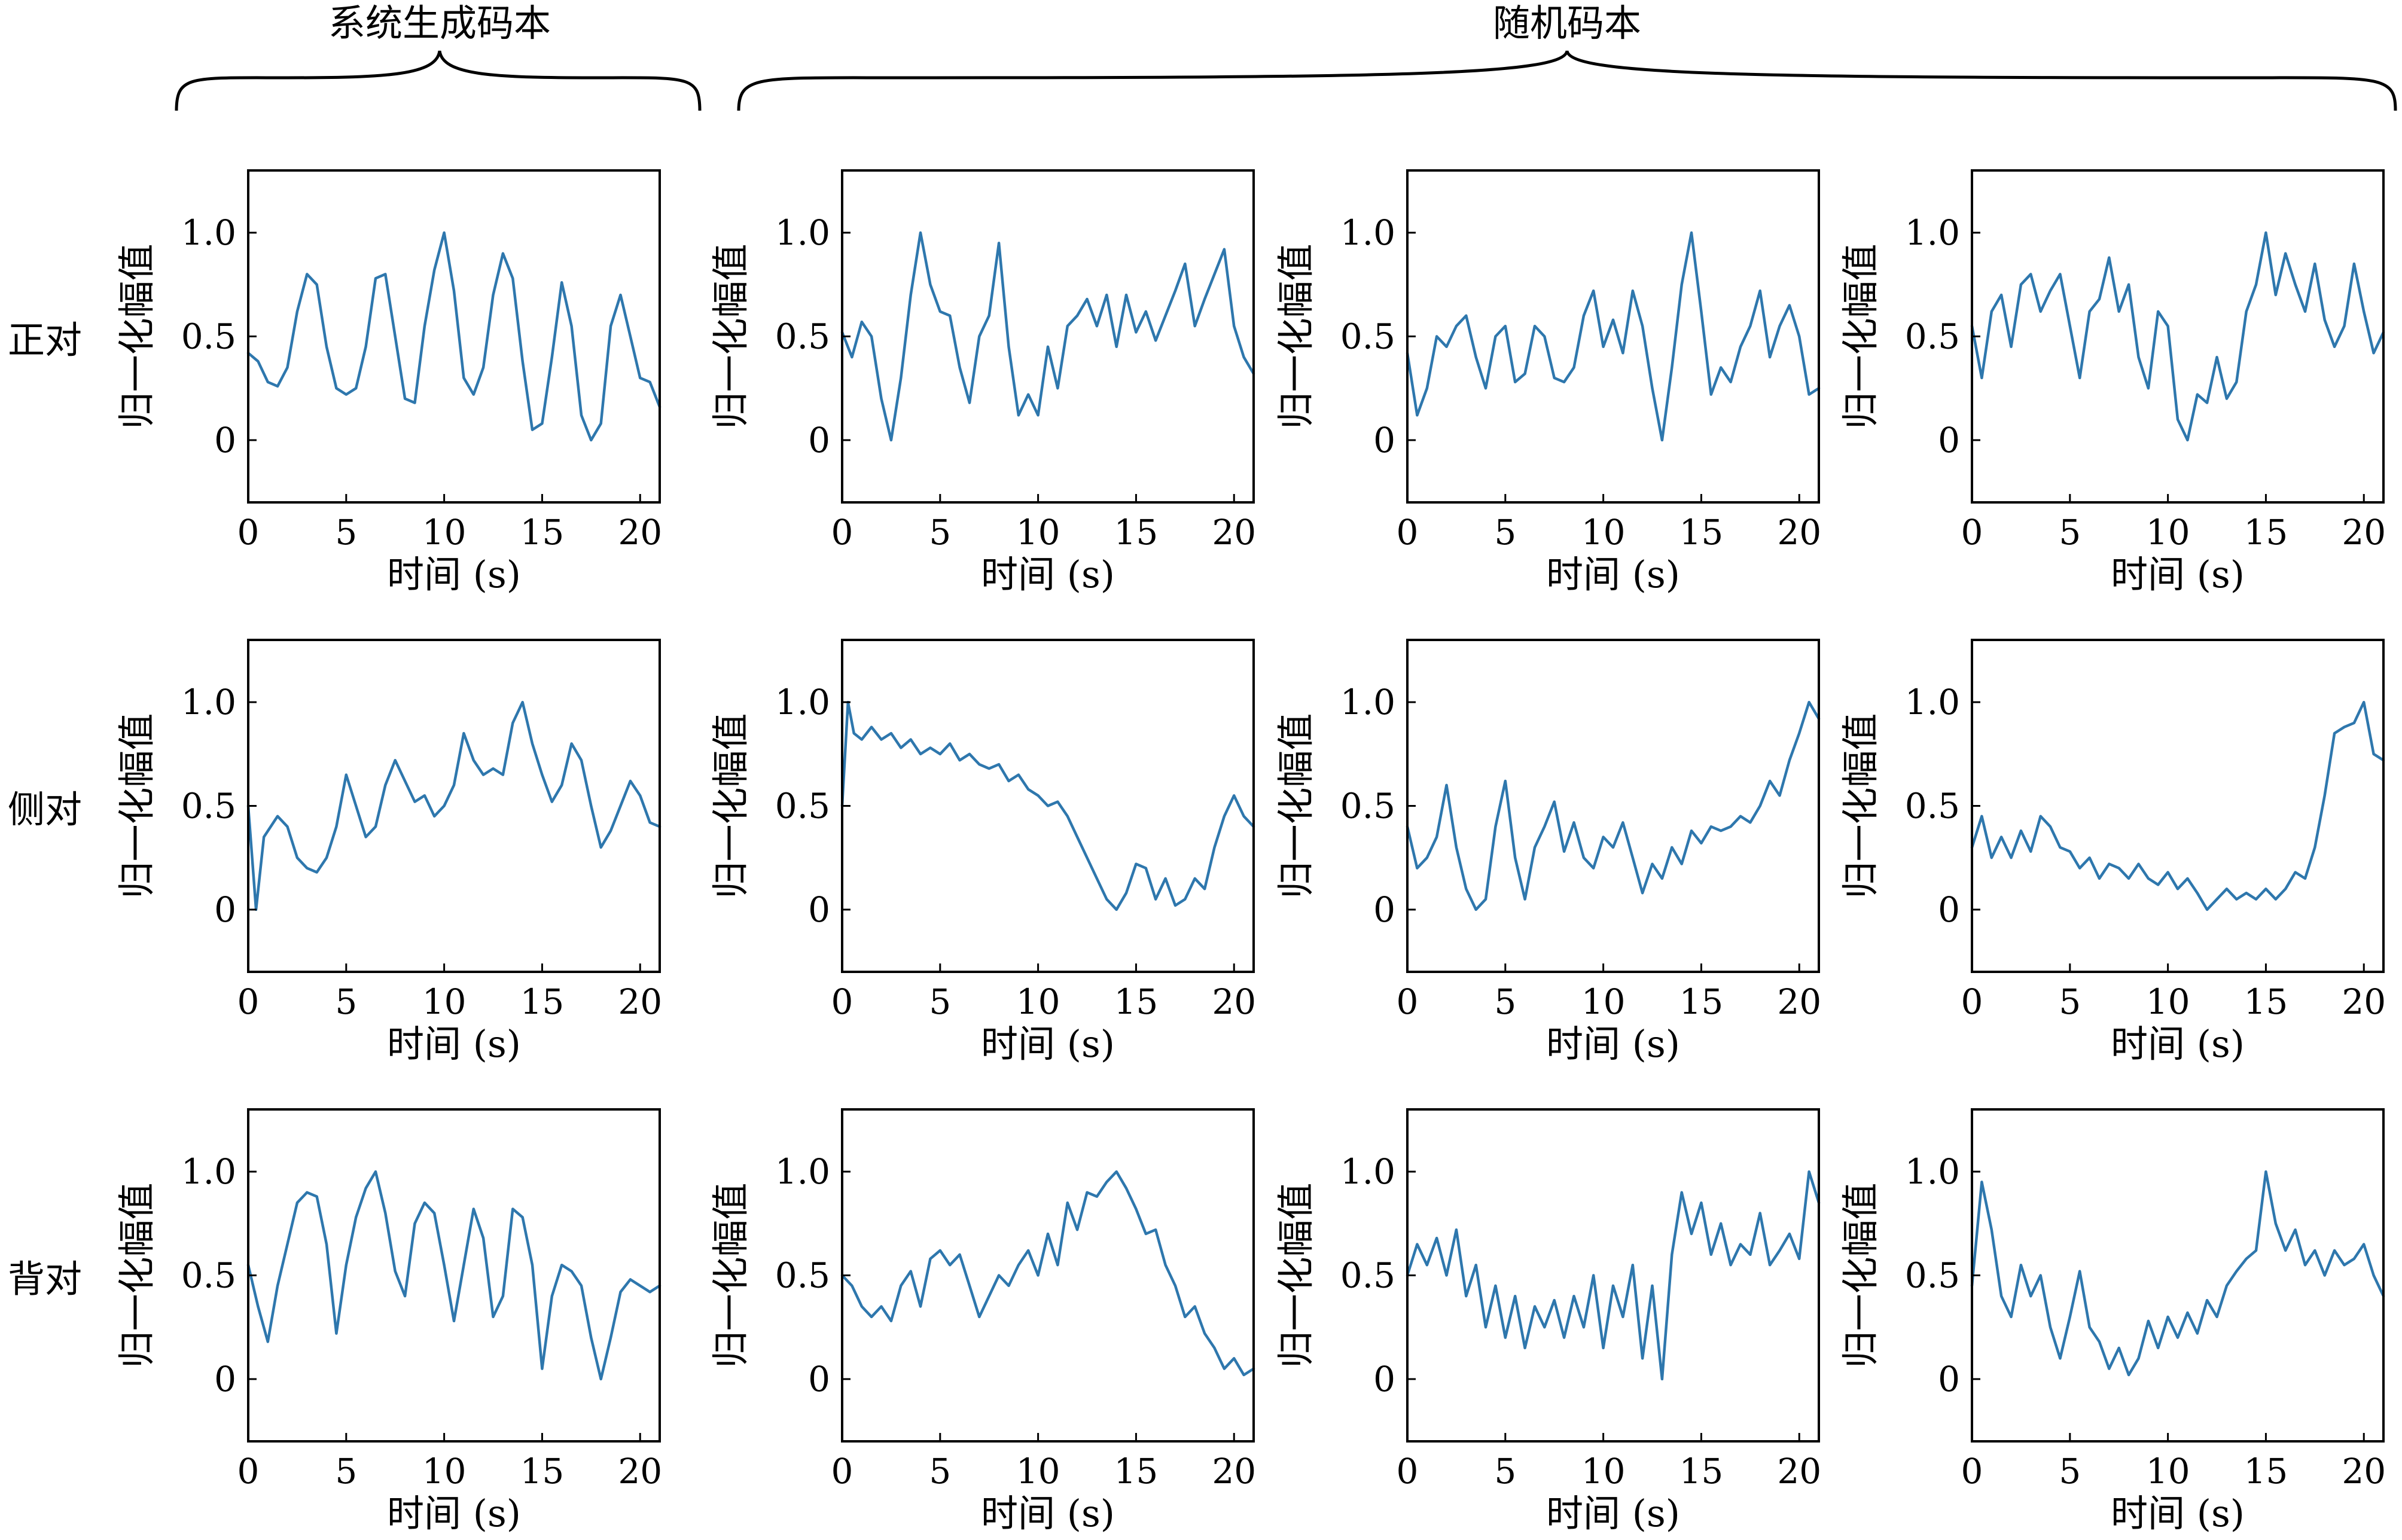 This screenshot has height=1540, width=2402. I want to click on subplot-5: 0 5 10 15 20 0 0.5 1.0 时间 (s) 归一化幅值, so click(388, 852).